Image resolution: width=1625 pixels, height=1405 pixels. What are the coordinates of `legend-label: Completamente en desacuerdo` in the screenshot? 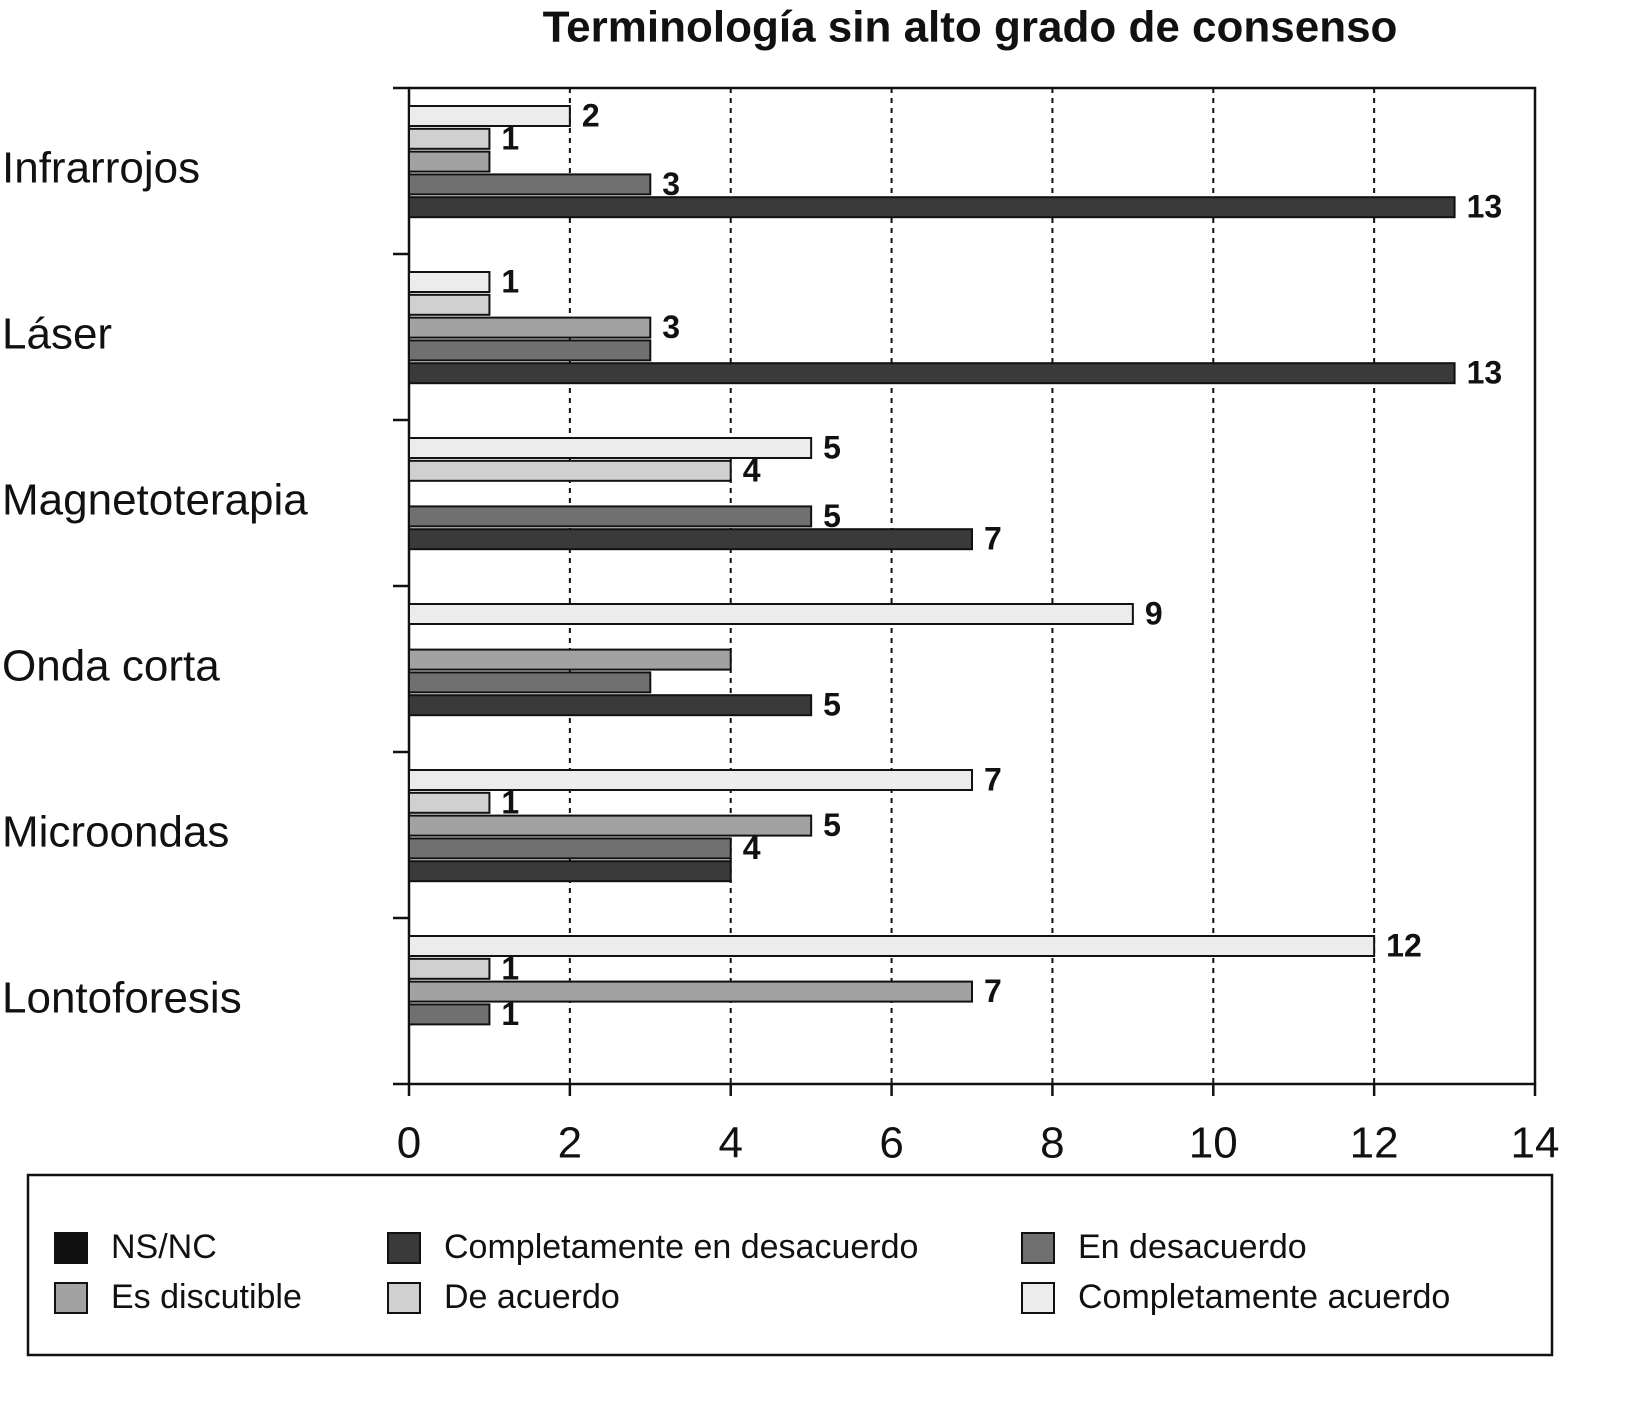 It's located at (681, 1247).